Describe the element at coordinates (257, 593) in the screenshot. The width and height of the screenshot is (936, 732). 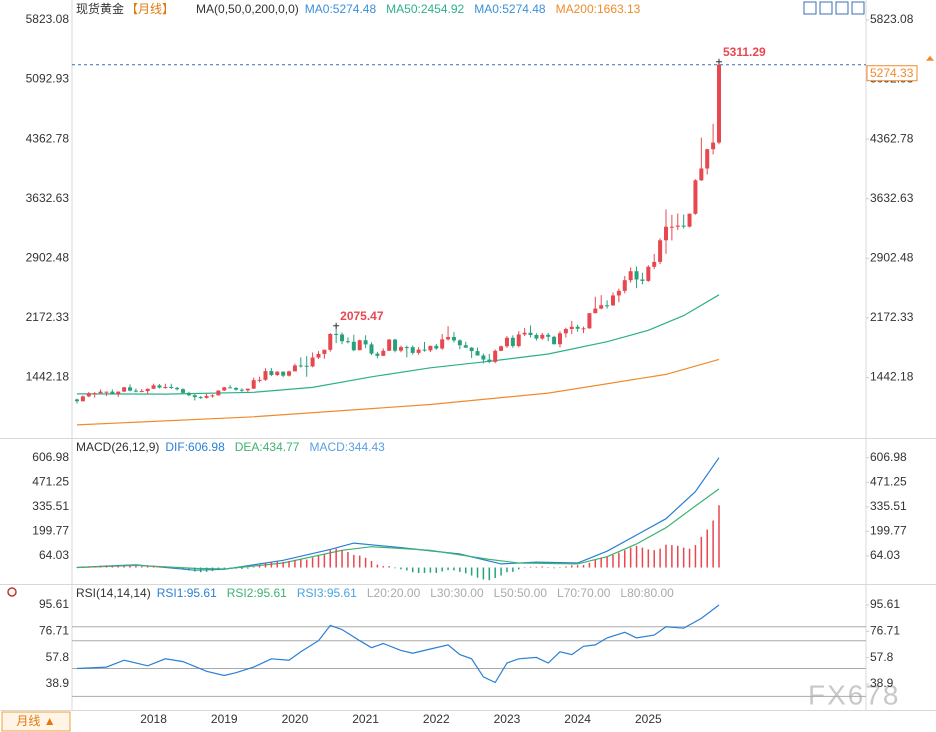
I see `legend-entry: RSI2:95.61` at that location.